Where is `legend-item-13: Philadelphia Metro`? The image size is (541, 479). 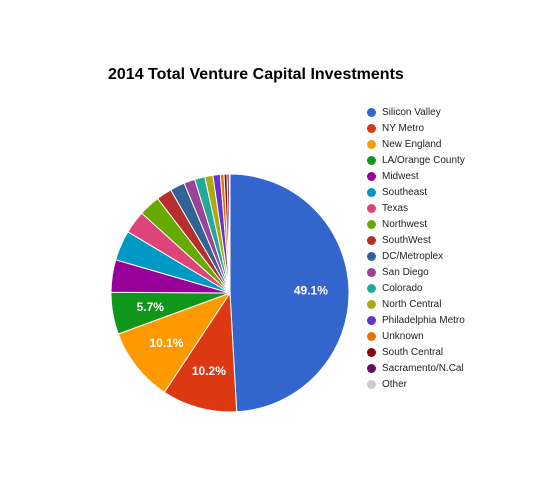
legend-item-13: Philadelphia Metro is located at coordinates (416, 320).